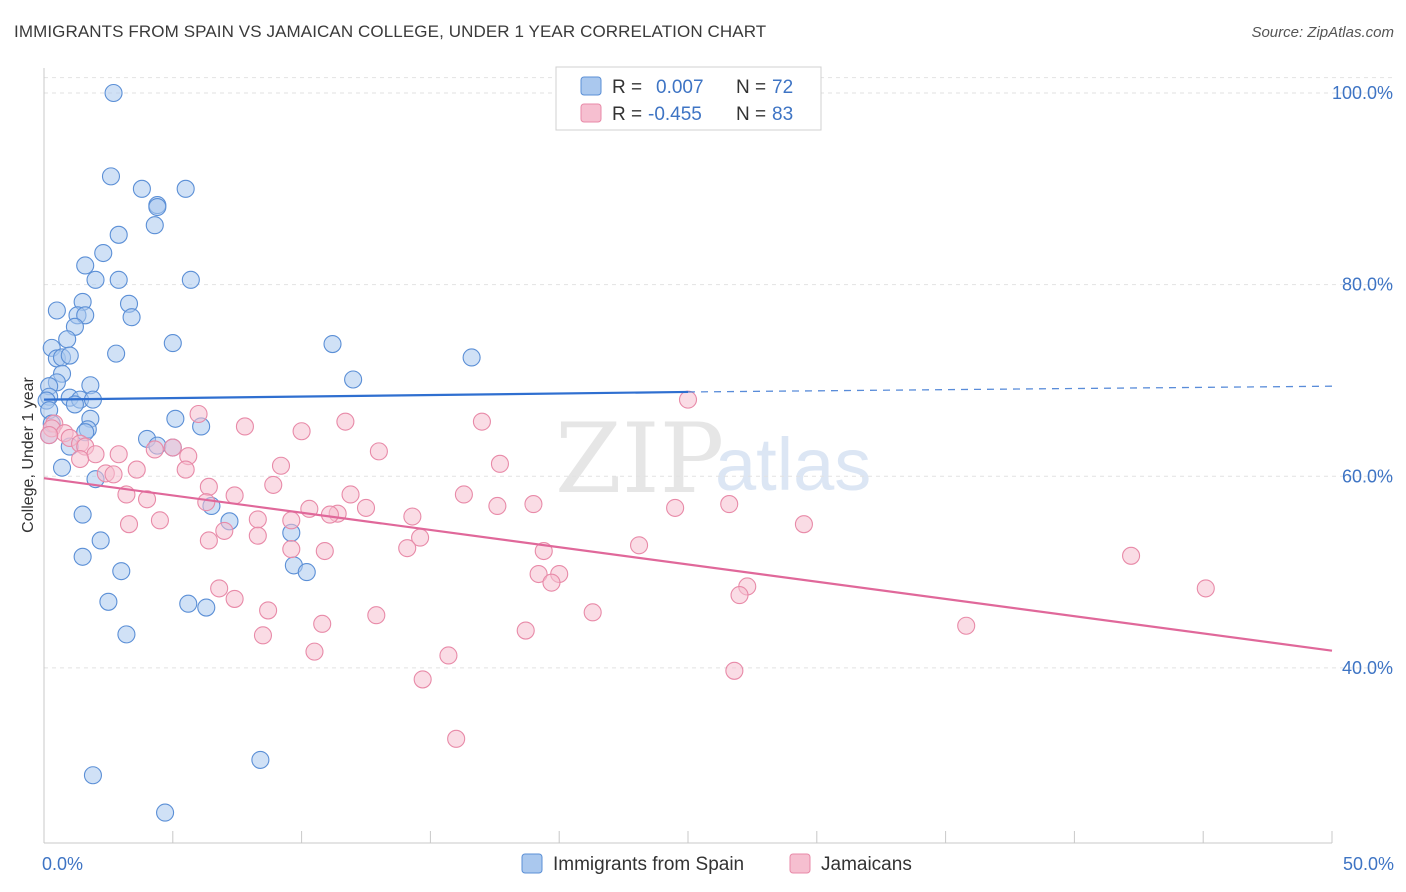  I want to click on legend-r-value-jamaican: -0.455, so click(675, 114).